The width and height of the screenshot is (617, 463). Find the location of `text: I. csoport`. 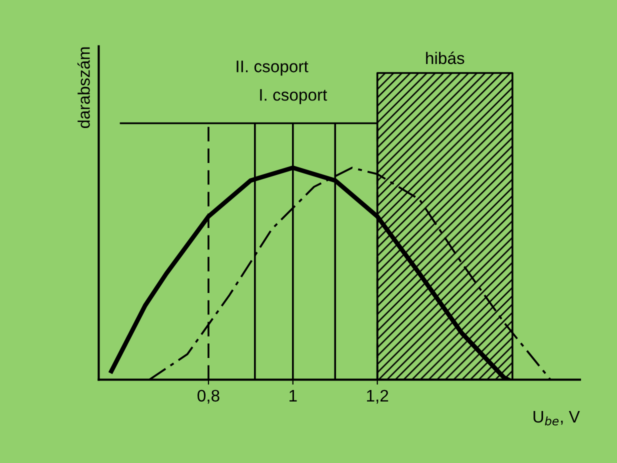

text: I. csoport is located at coordinates (294, 96).